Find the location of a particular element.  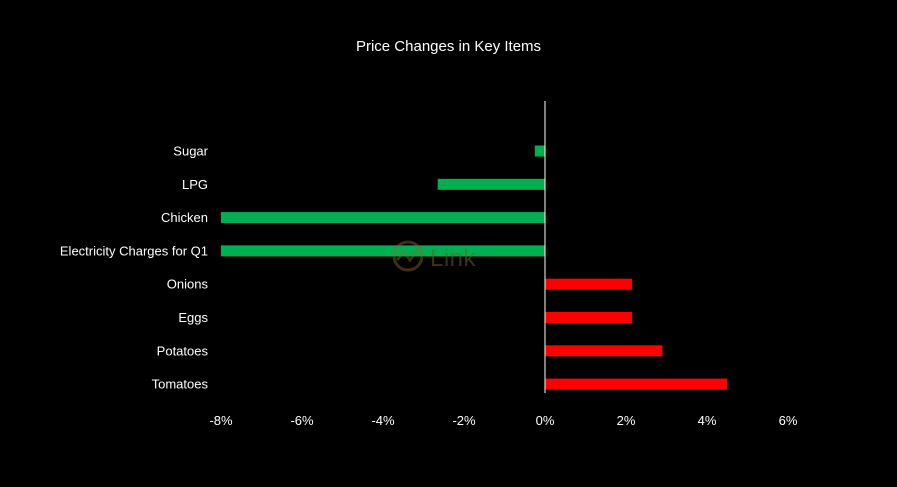

x-tick-label: -6% is located at coordinates (302, 420).